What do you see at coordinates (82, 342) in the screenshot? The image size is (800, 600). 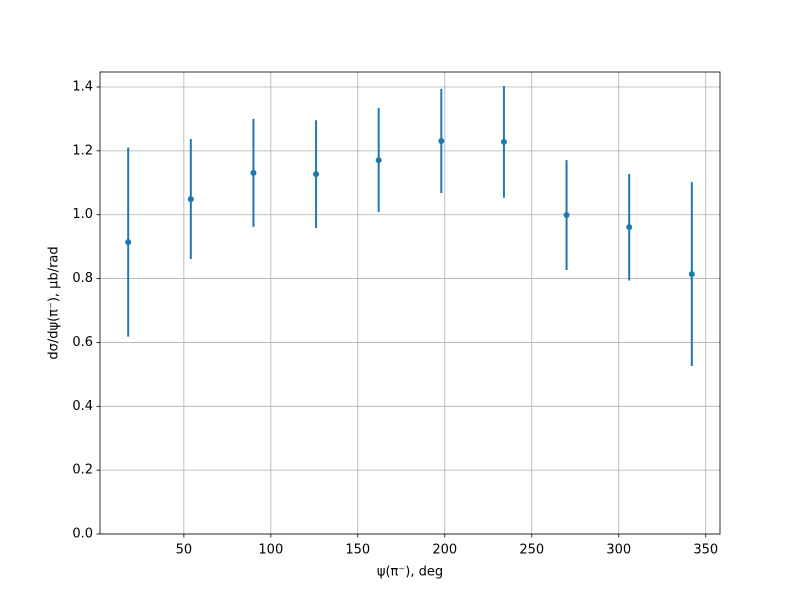 I see `y-tick-label: 0.6` at bounding box center [82, 342].